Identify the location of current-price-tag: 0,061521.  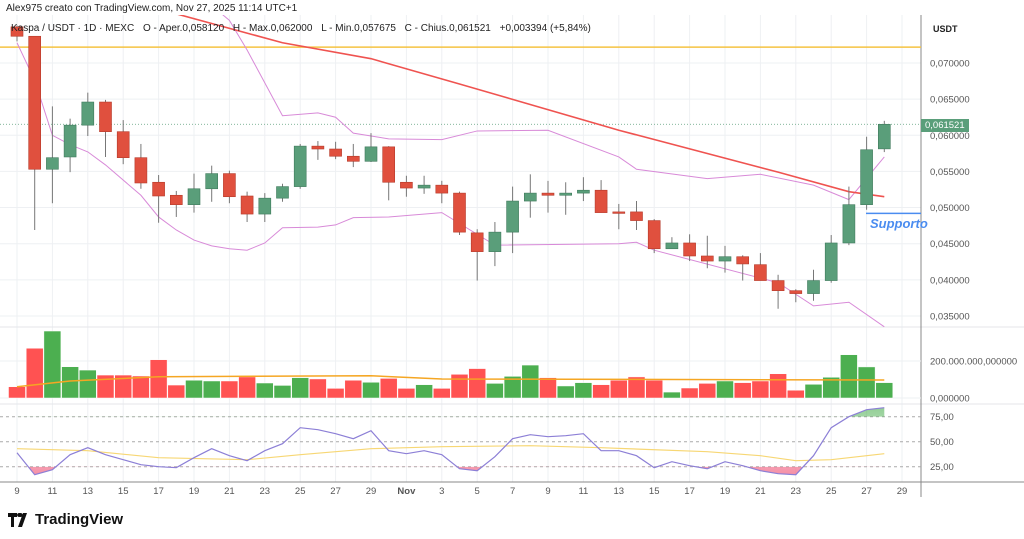
(945, 125).